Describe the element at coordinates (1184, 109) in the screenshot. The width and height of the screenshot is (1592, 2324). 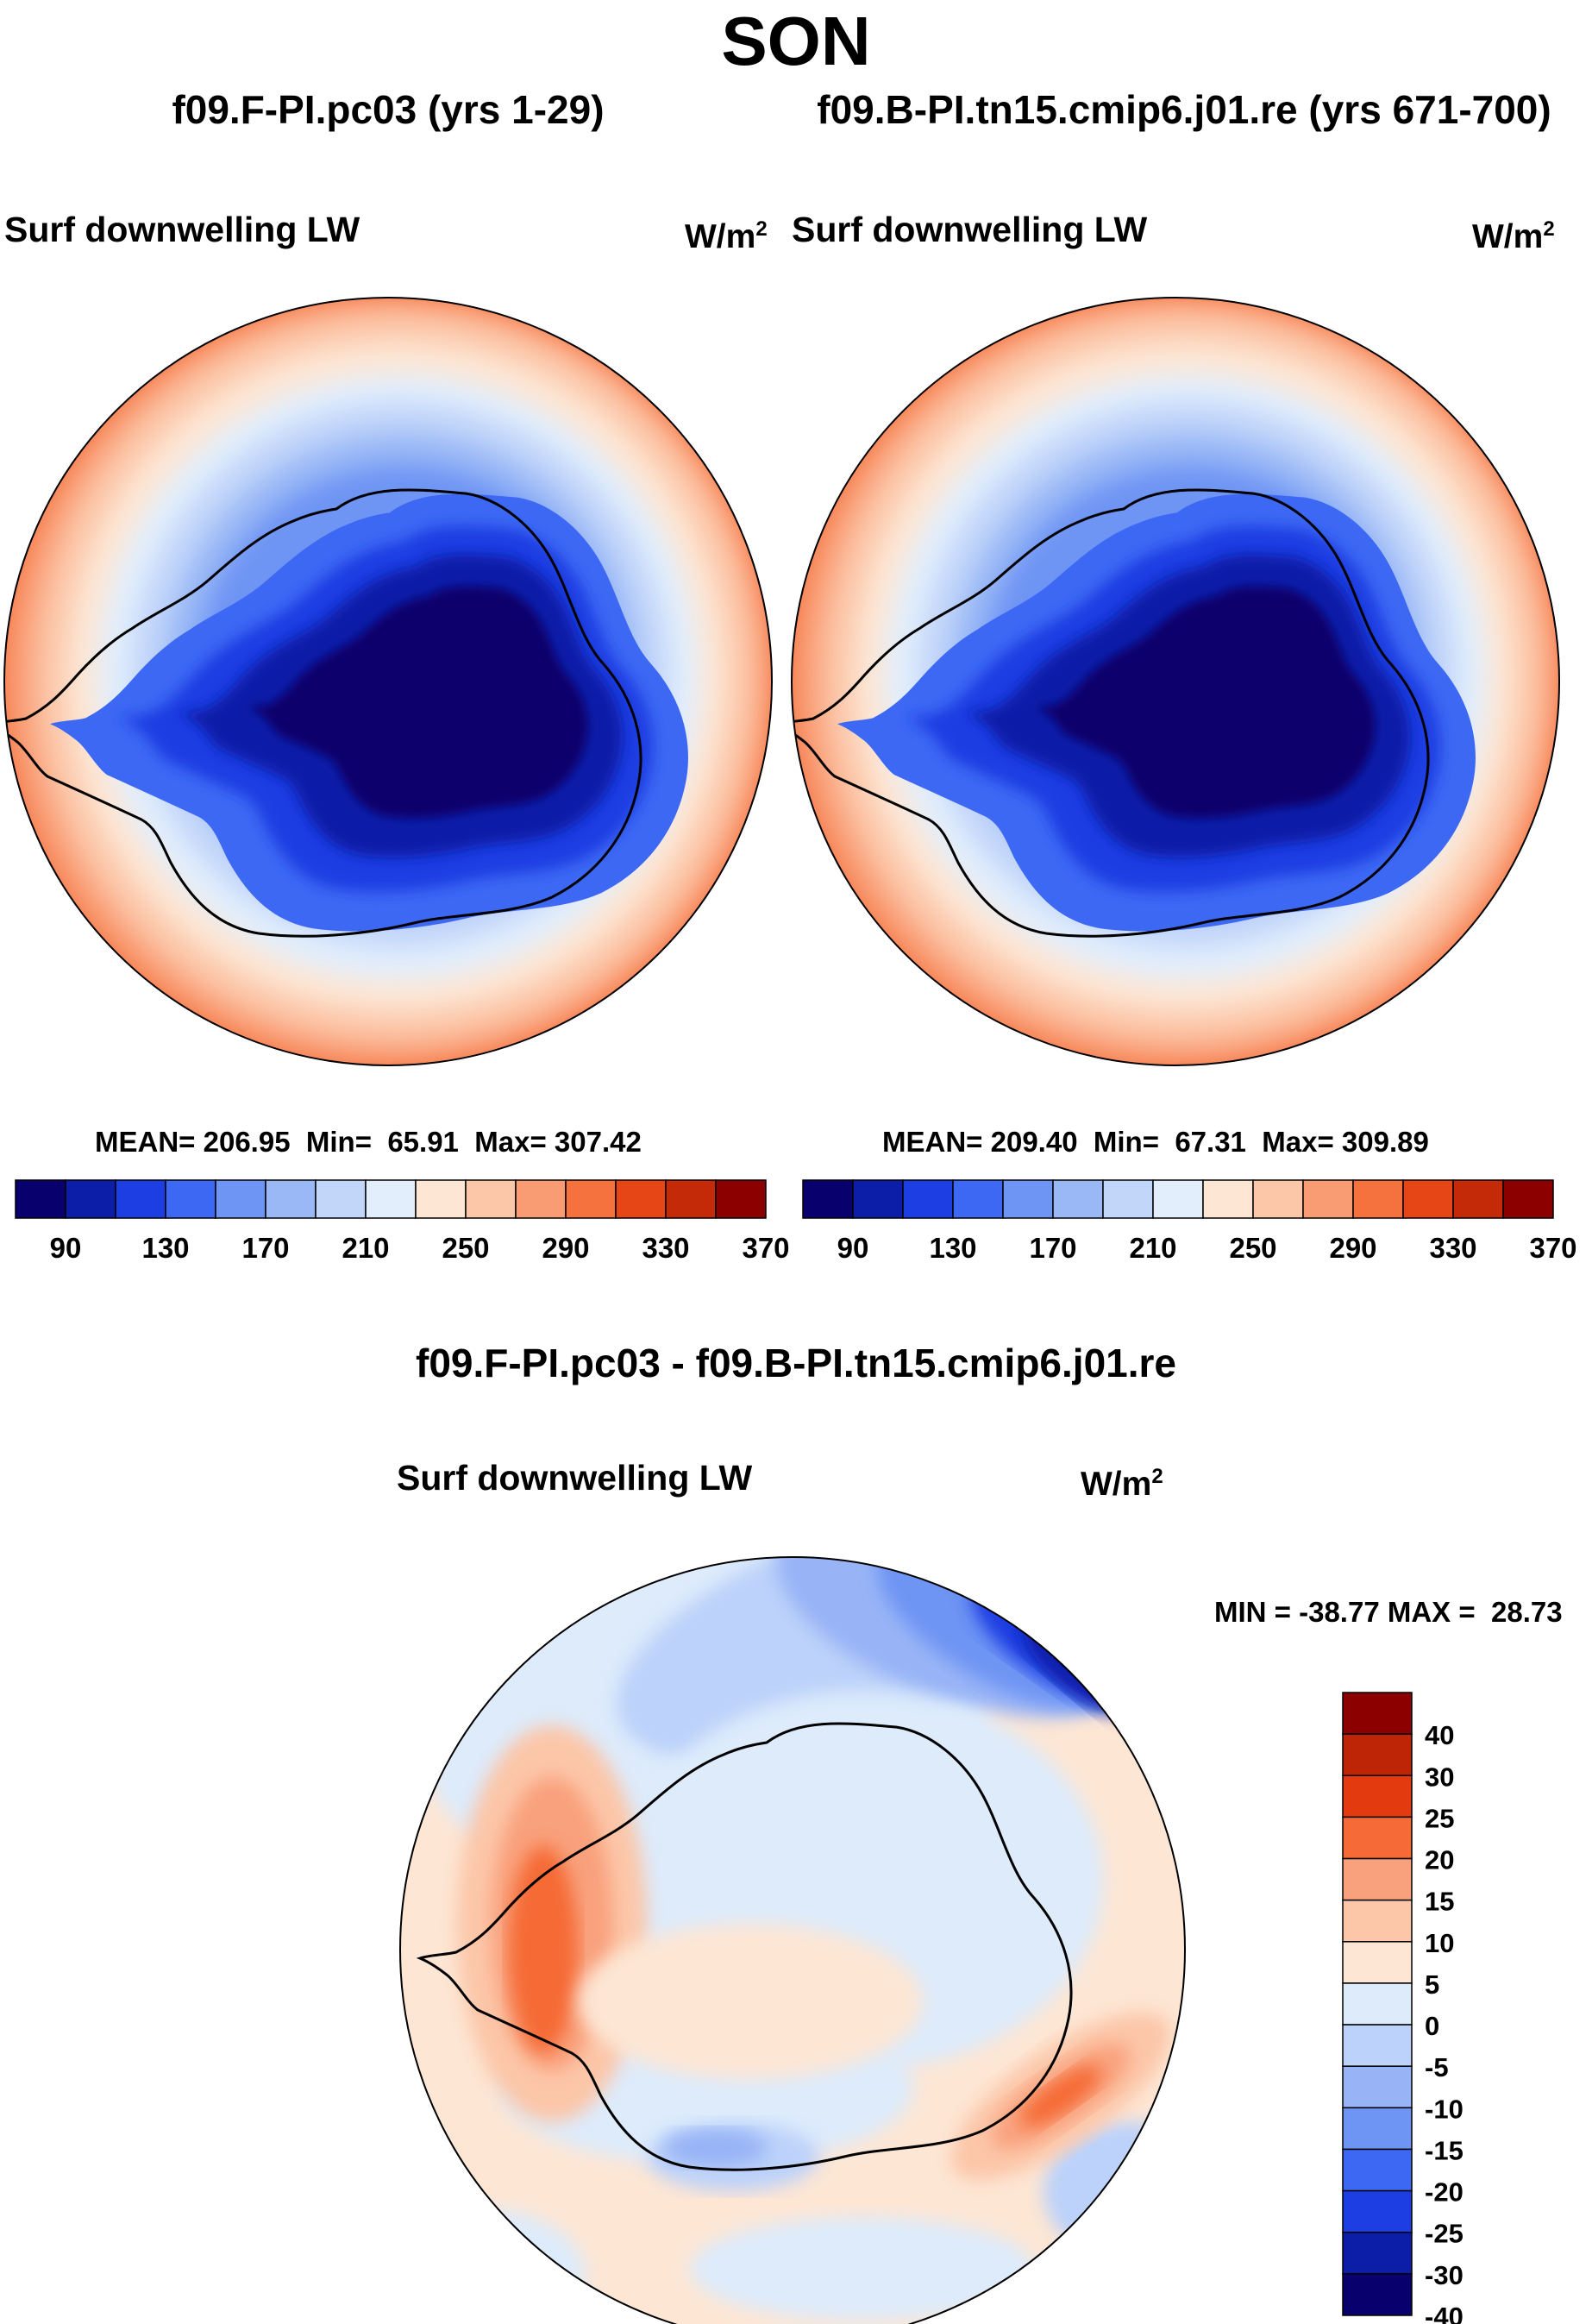
I see `right-case-title: f09.B-PI.tn15.cmip6.j01.re (yrs 671-700)` at that location.